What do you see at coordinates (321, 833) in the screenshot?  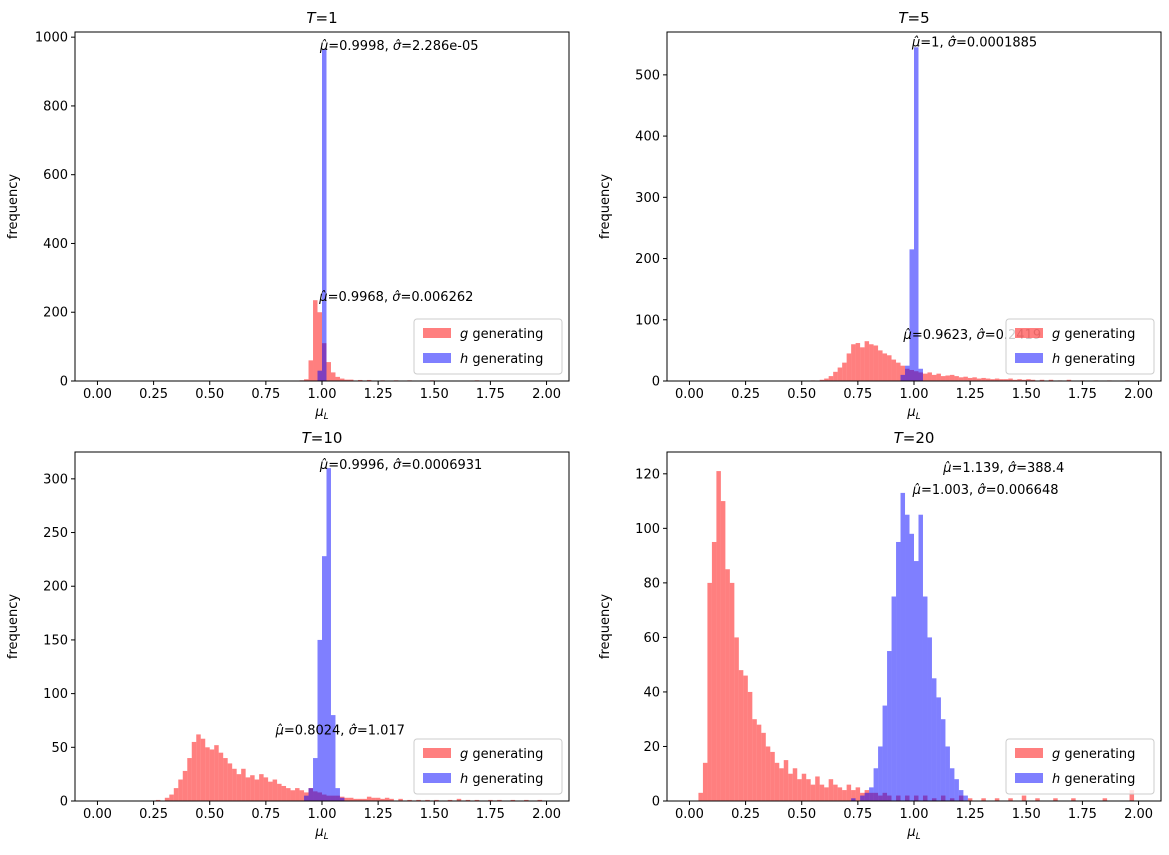 I see `x-axis-label: μL` at bounding box center [321, 833].